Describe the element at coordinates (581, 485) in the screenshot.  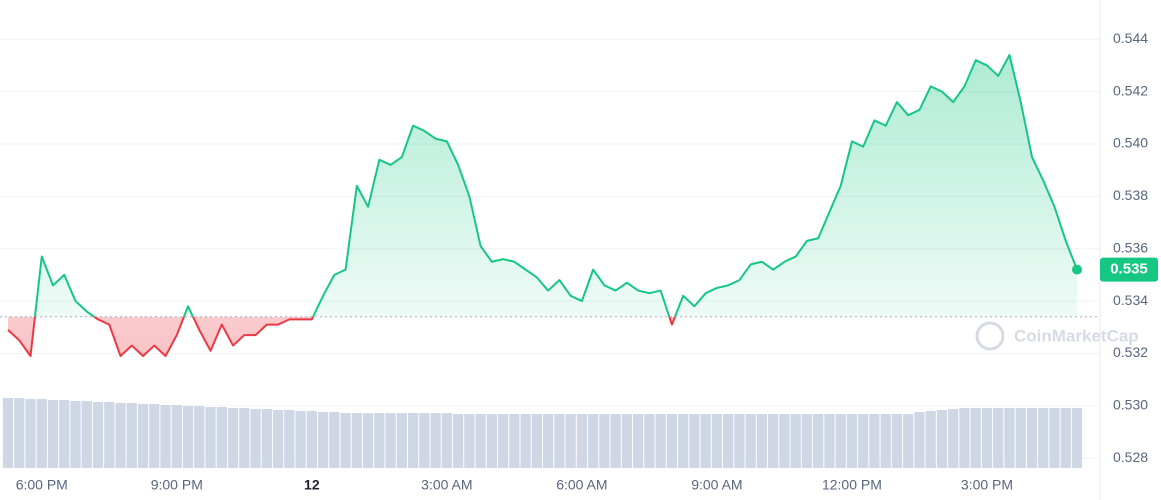
I see `x-tick-label: 6:00 AM` at that location.